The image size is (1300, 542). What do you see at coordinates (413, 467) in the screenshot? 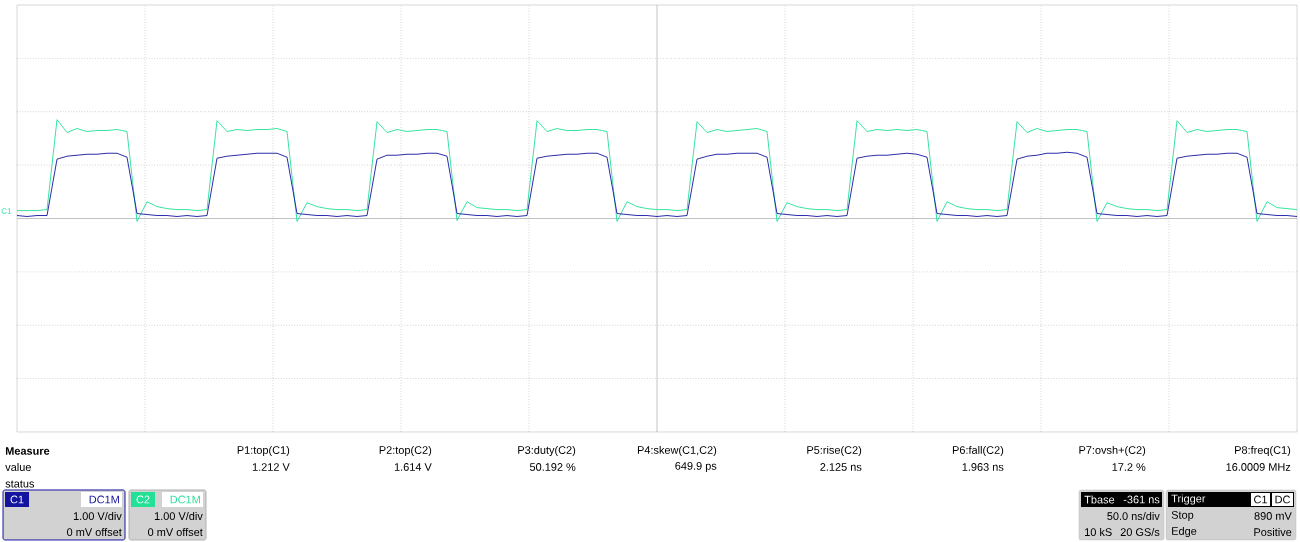
I see `text: 1.614 V` at bounding box center [413, 467].